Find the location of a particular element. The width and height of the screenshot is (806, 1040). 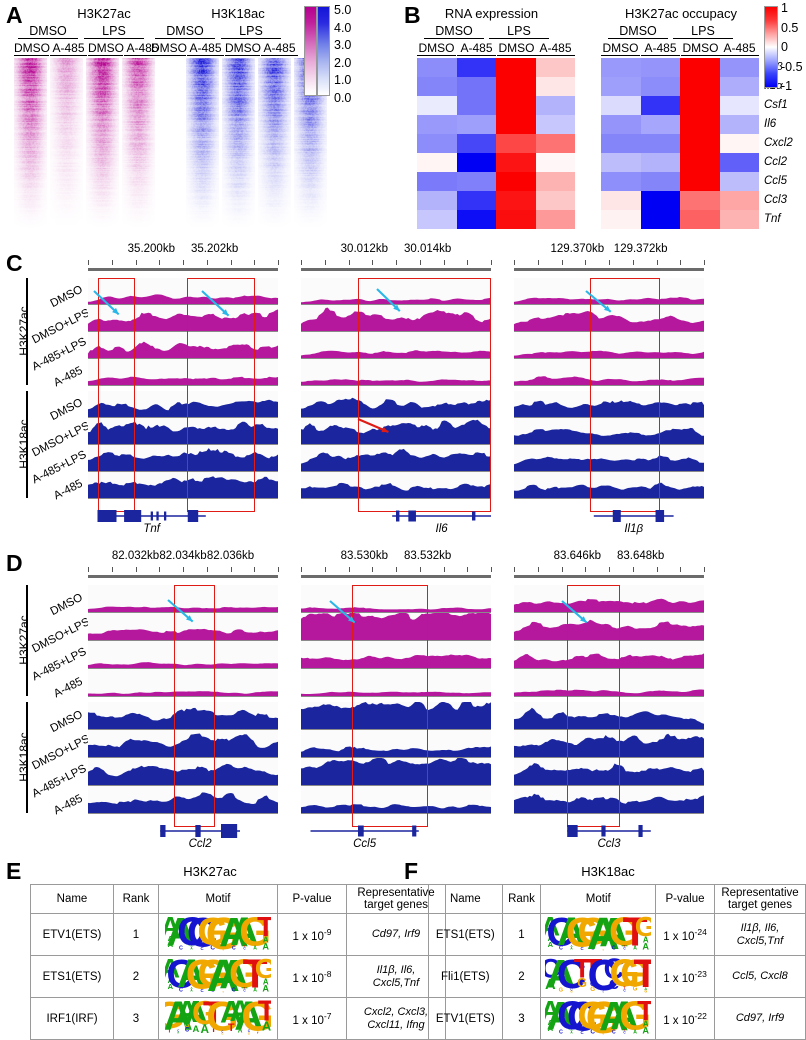

motif-name: IRF1(IRF) is located at coordinates (72, 1018).